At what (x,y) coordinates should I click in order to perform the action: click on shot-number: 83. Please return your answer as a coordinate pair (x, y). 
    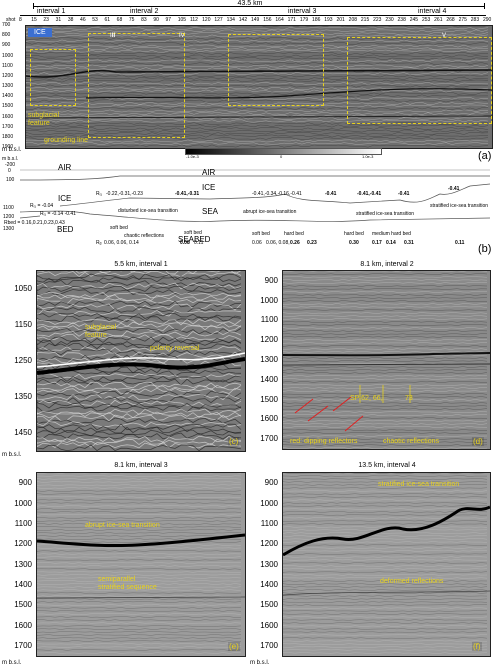
    Looking at the image, I should click on (144, 20).